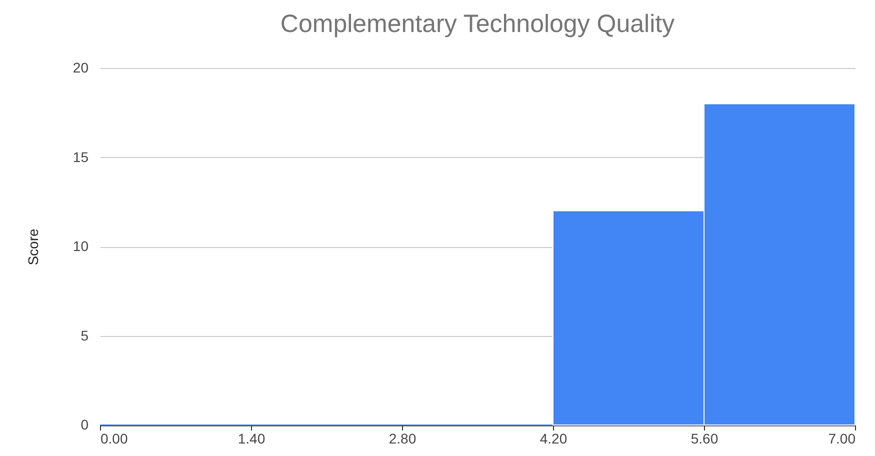 The height and width of the screenshot is (456, 875). Describe the element at coordinates (704, 438) in the screenshot. I see `x-tick-label: 5.60` at that location.